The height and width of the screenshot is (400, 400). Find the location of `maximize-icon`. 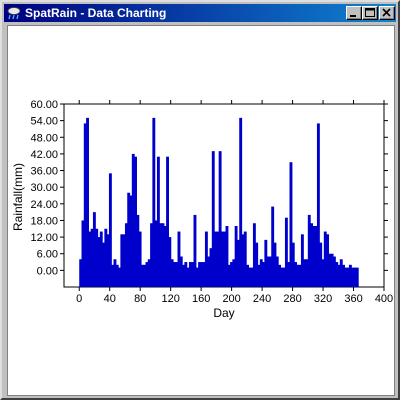

maximize-icon is located at coordinates (370, 12).